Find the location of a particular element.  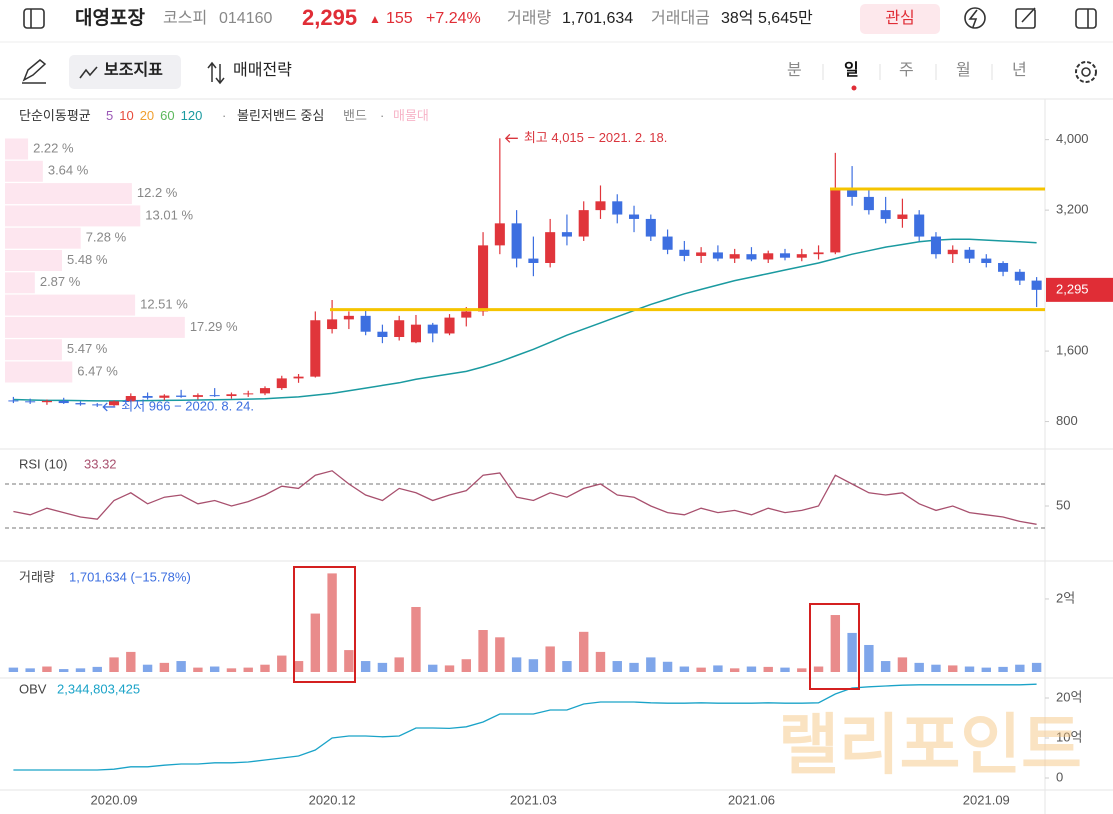

change-arrow: ▲ is located at coordinates (375, 19).